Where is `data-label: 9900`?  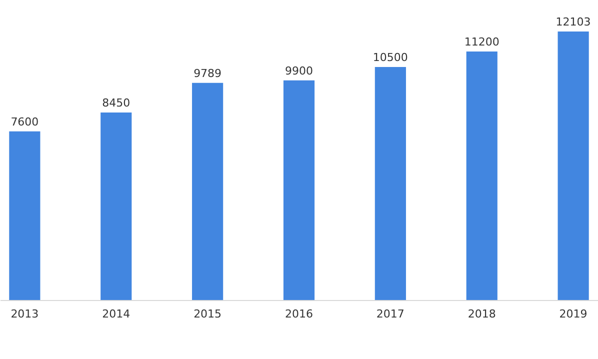
data-label: 9900 is located at coordinates (299, 71).